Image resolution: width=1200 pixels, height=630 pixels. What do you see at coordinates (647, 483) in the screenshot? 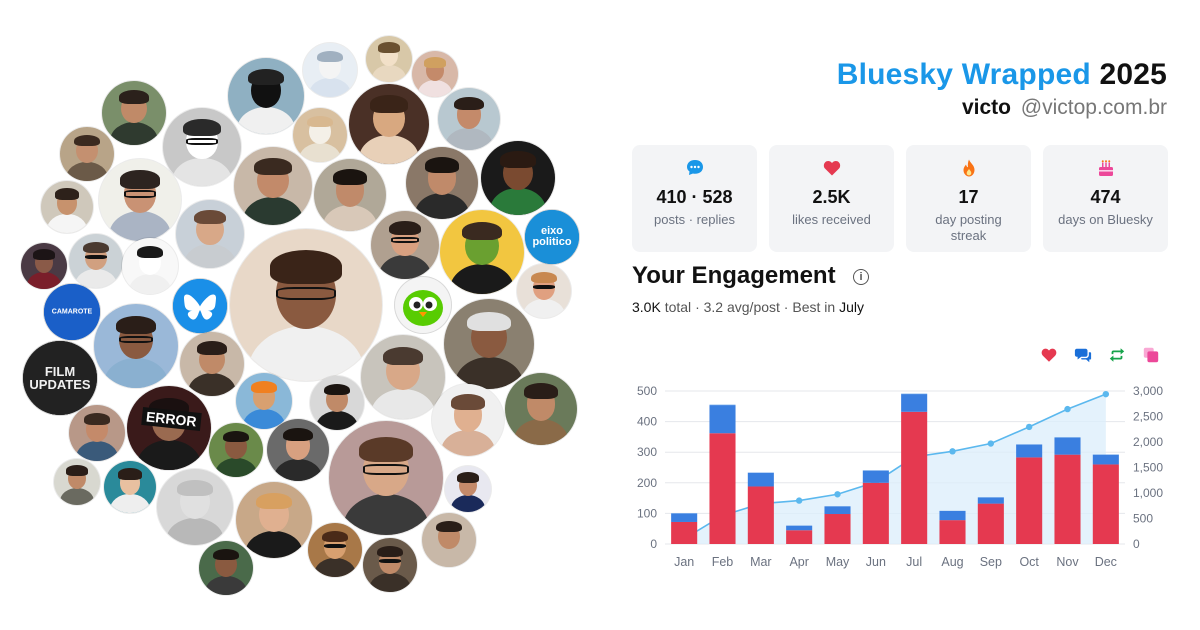
I see `y-tick-label: 200` at bounding box center [647, 483].